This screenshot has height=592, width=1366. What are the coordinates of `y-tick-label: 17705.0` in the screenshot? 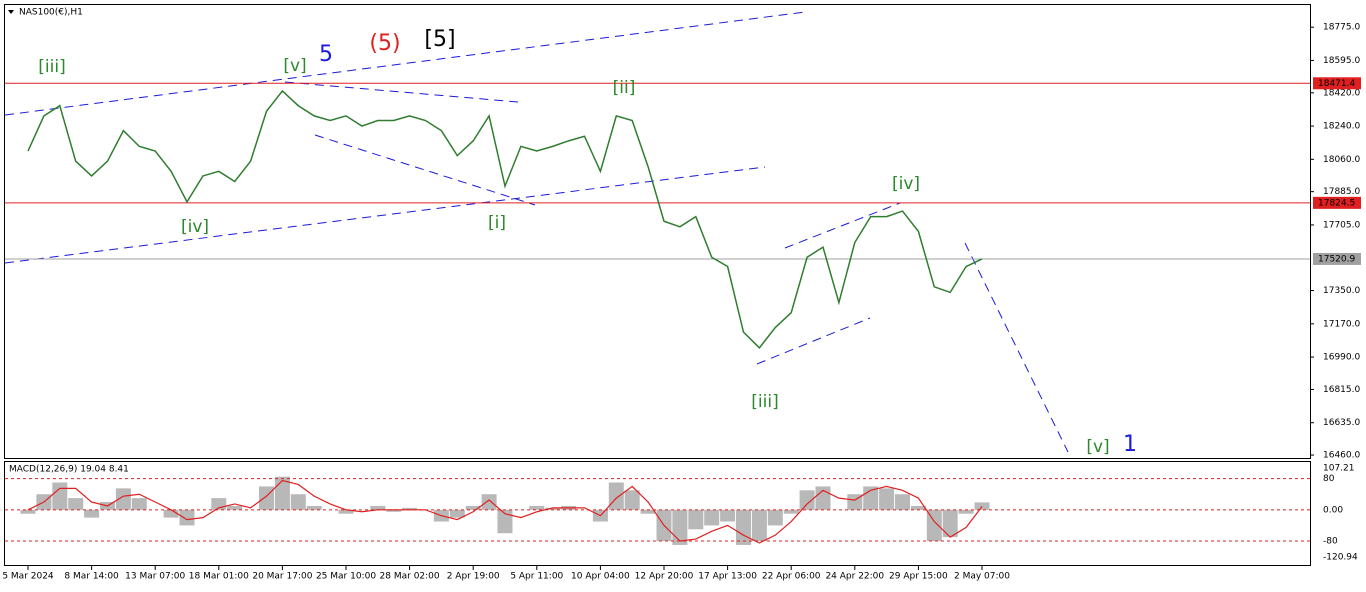 It's located at (1341, 225).